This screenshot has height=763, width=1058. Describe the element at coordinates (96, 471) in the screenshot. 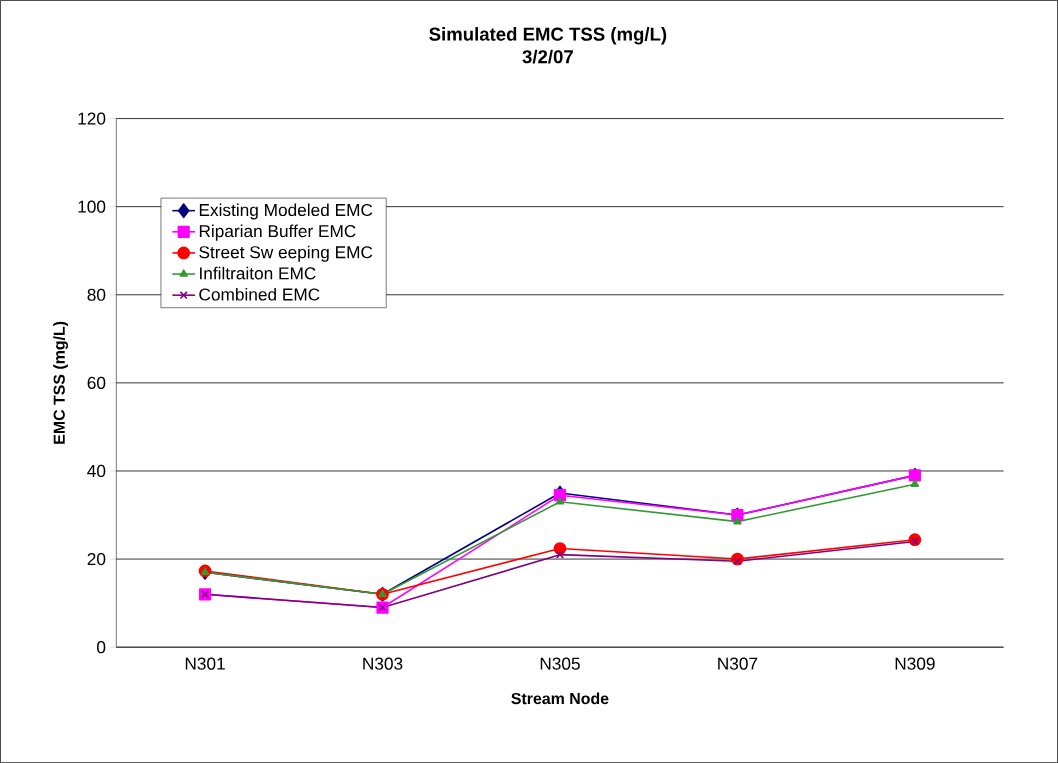

I see `y-tick-label: 40` at that location.